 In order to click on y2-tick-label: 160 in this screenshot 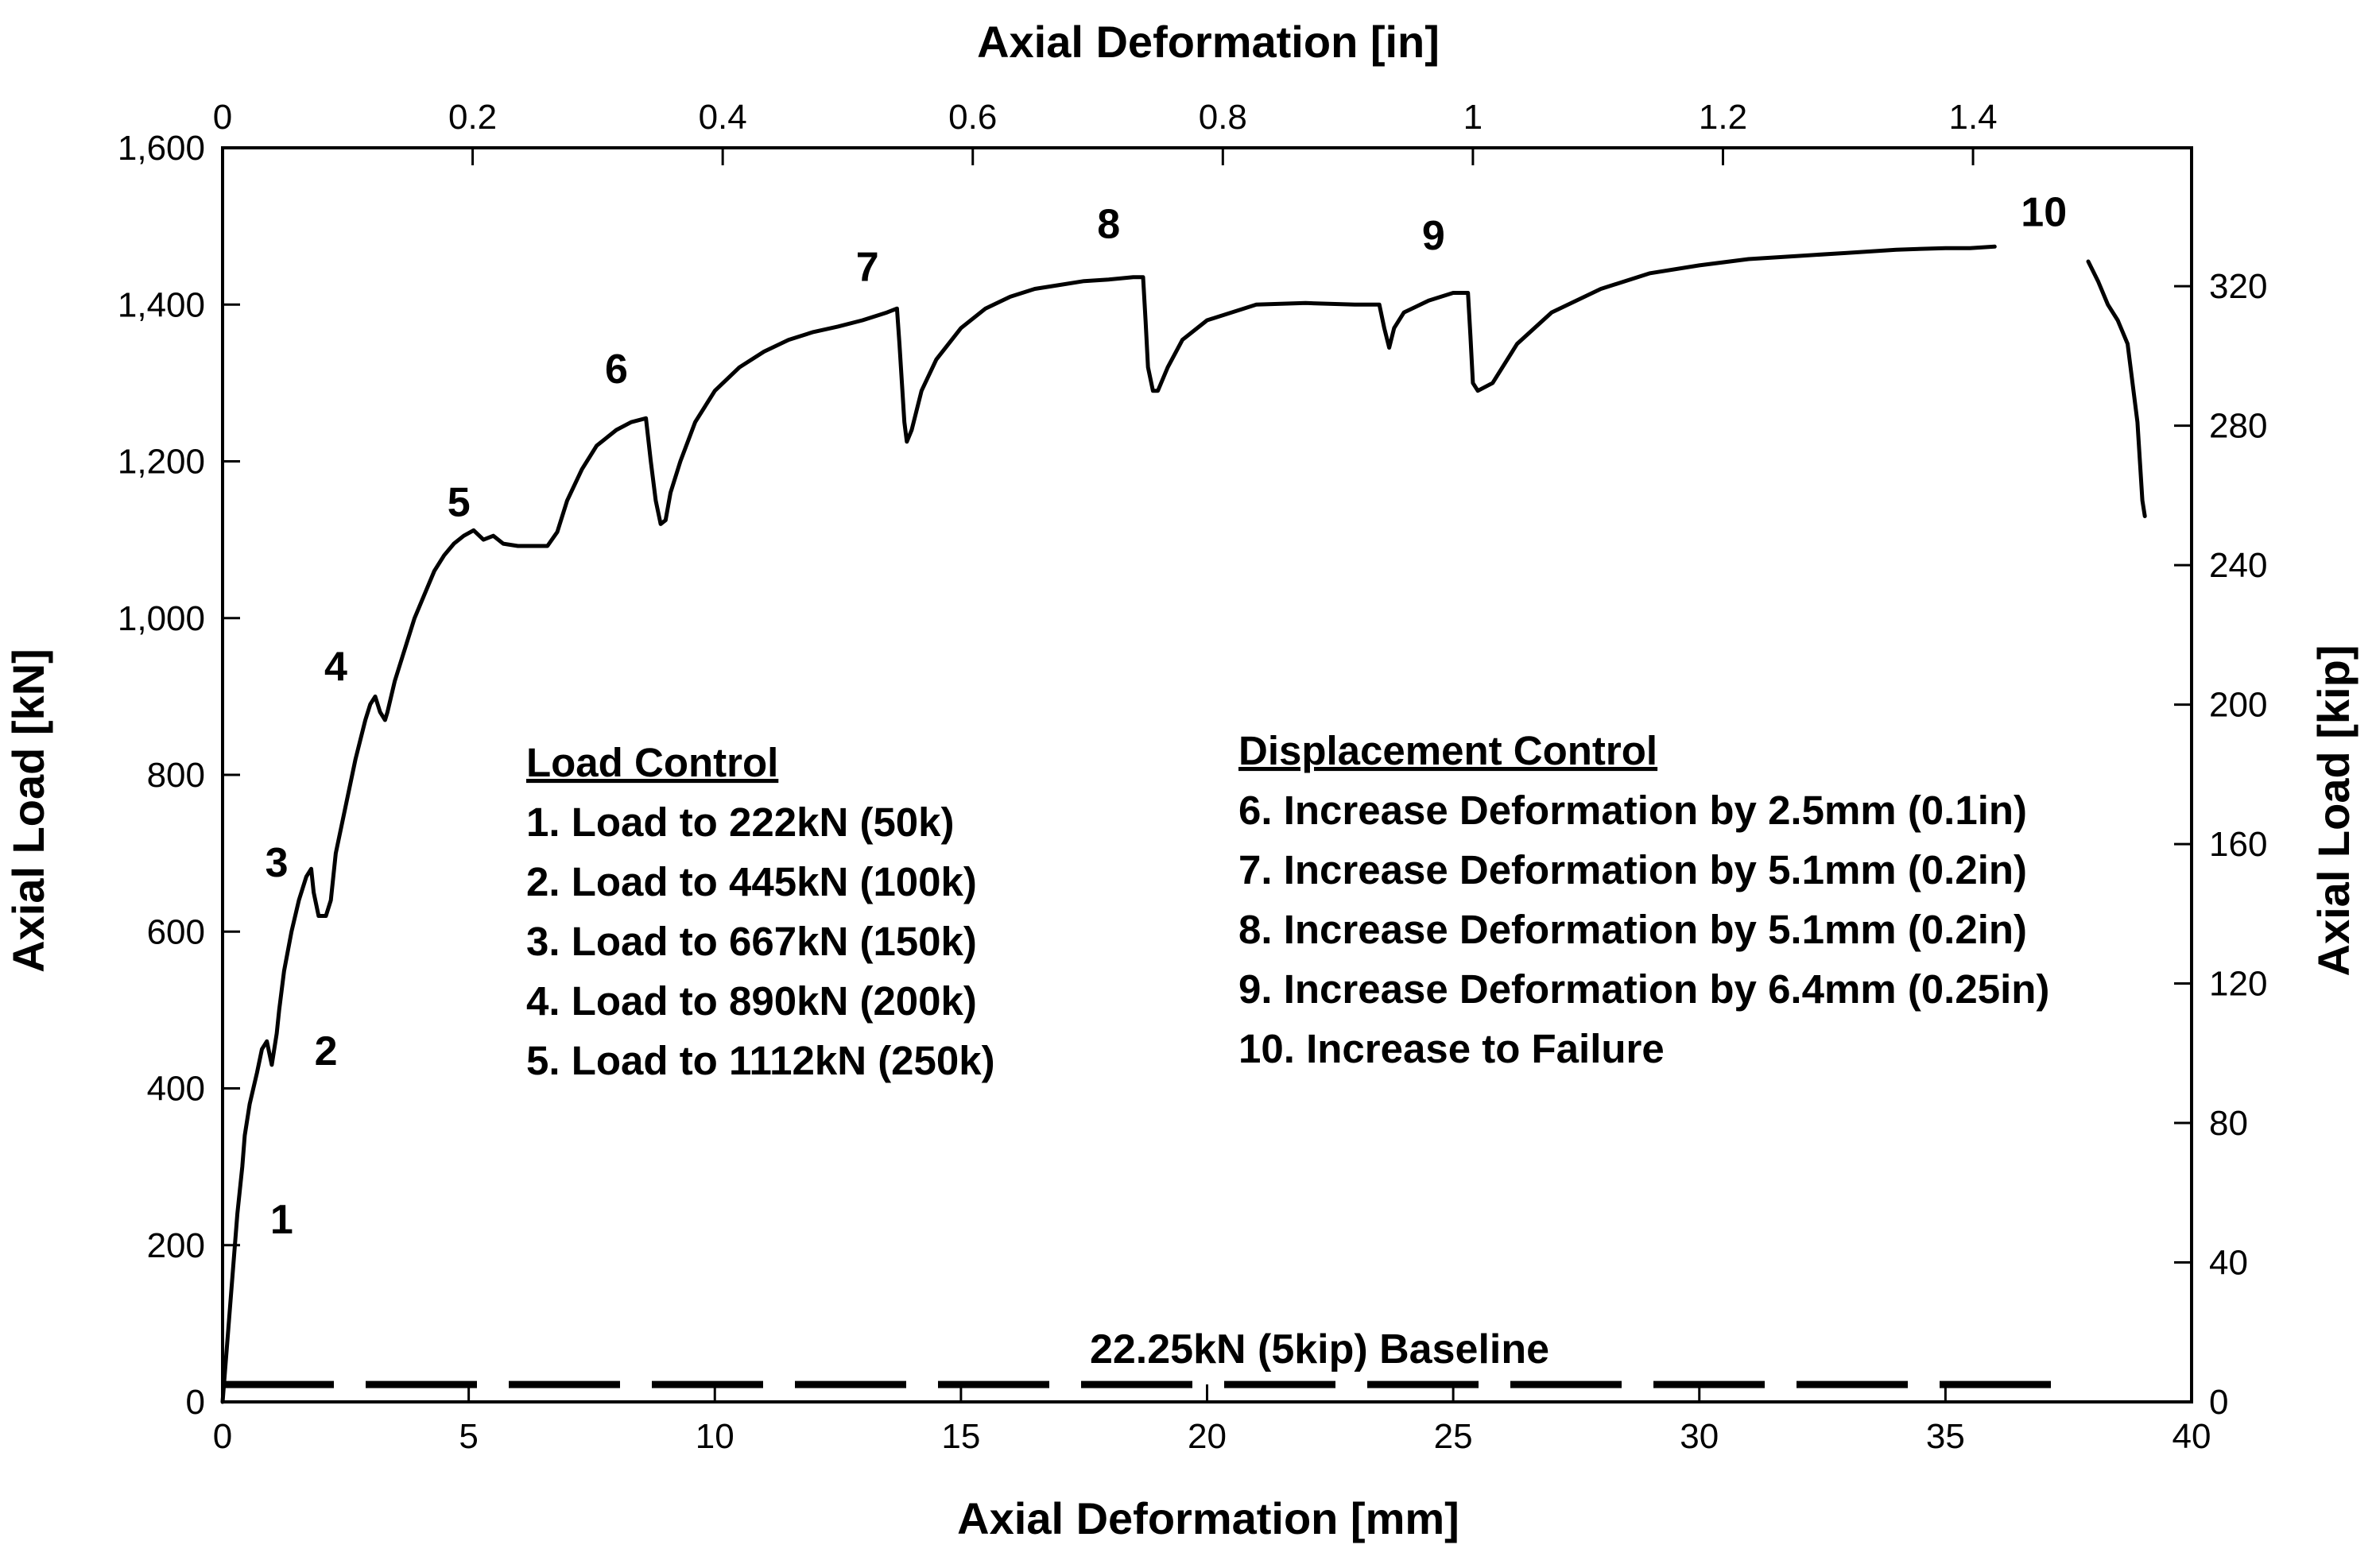, I will do `click(2238, 844)`.